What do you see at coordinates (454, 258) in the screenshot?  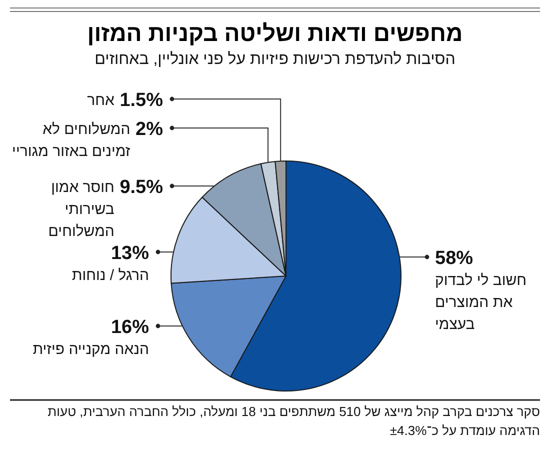 I see `data-label: 58%` at bounding box center [454, 258].